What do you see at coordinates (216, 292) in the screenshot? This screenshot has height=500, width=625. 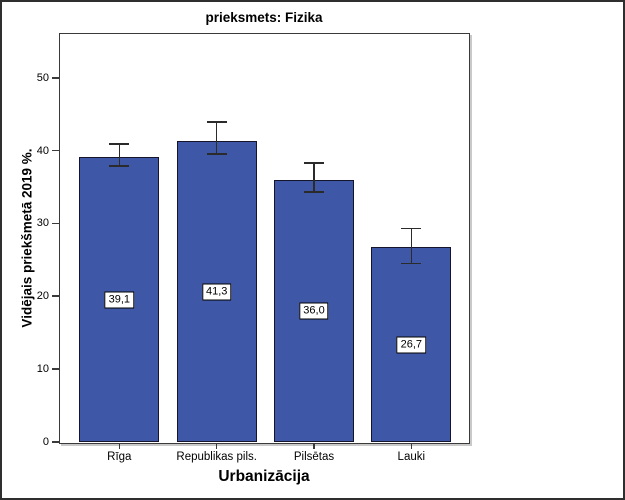 I see `value-label-1: 41,3` at bounding box center [216, 292].